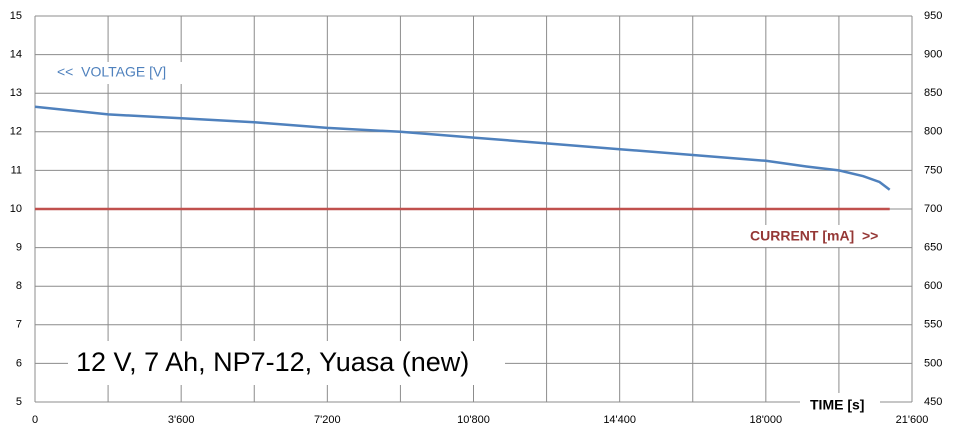 Image resolution: width=955 pixels, height=437 pixels. What do you see at coordinates (16, 170) in the screenshot?
I see `y-tick-label: 11` at bounding box center [16, 170].